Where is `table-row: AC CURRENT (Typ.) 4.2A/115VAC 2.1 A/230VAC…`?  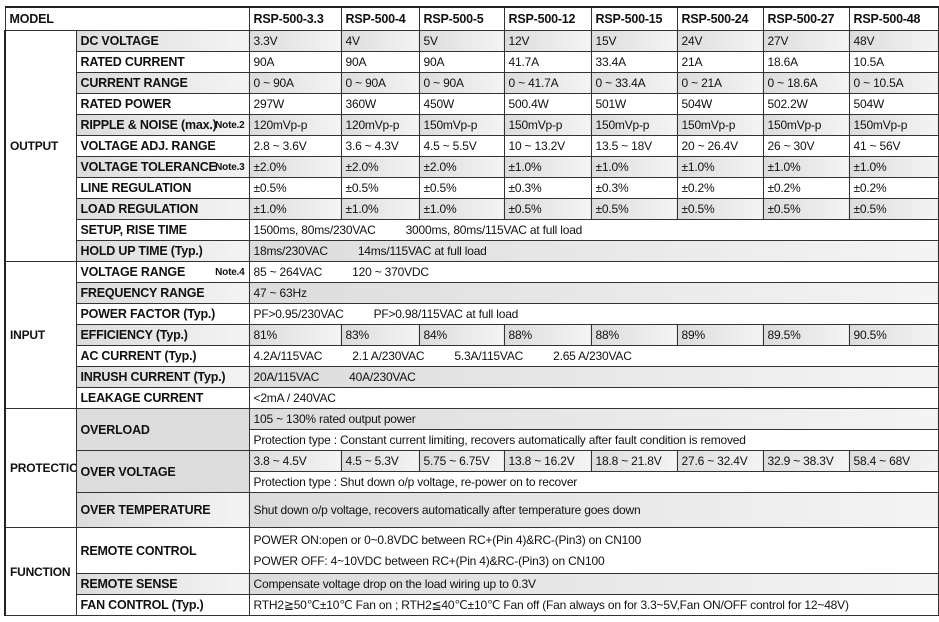
table-row: AC CURRENT (Typ.) 4.2A/115VAC 2.1 A/230VAC… is located at coordinates (472, 356).